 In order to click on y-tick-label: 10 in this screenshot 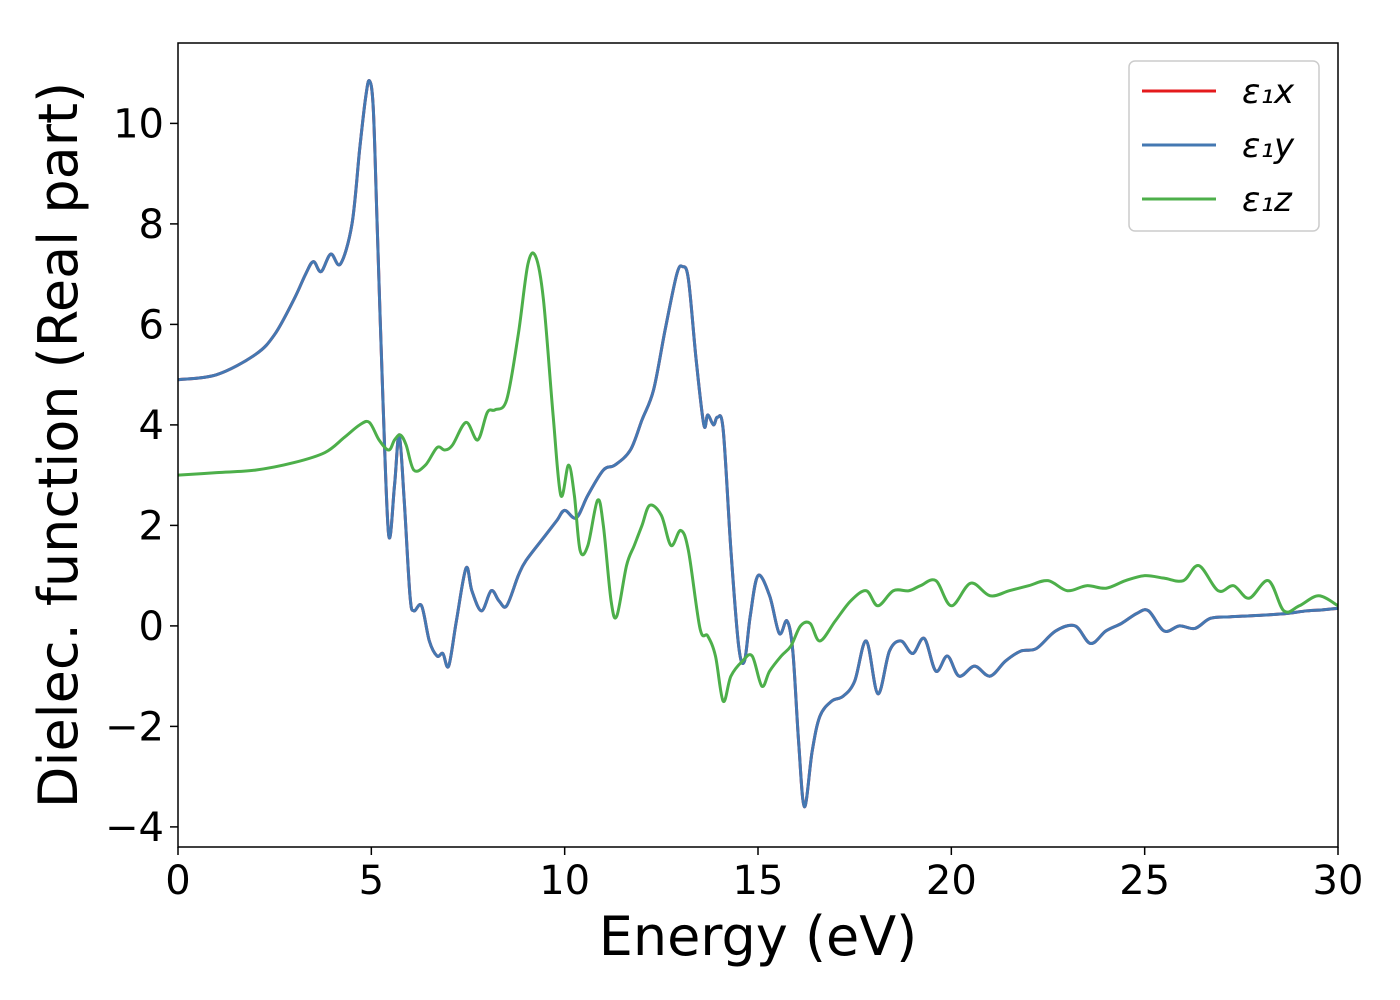, I will do `click(138, 124)`.